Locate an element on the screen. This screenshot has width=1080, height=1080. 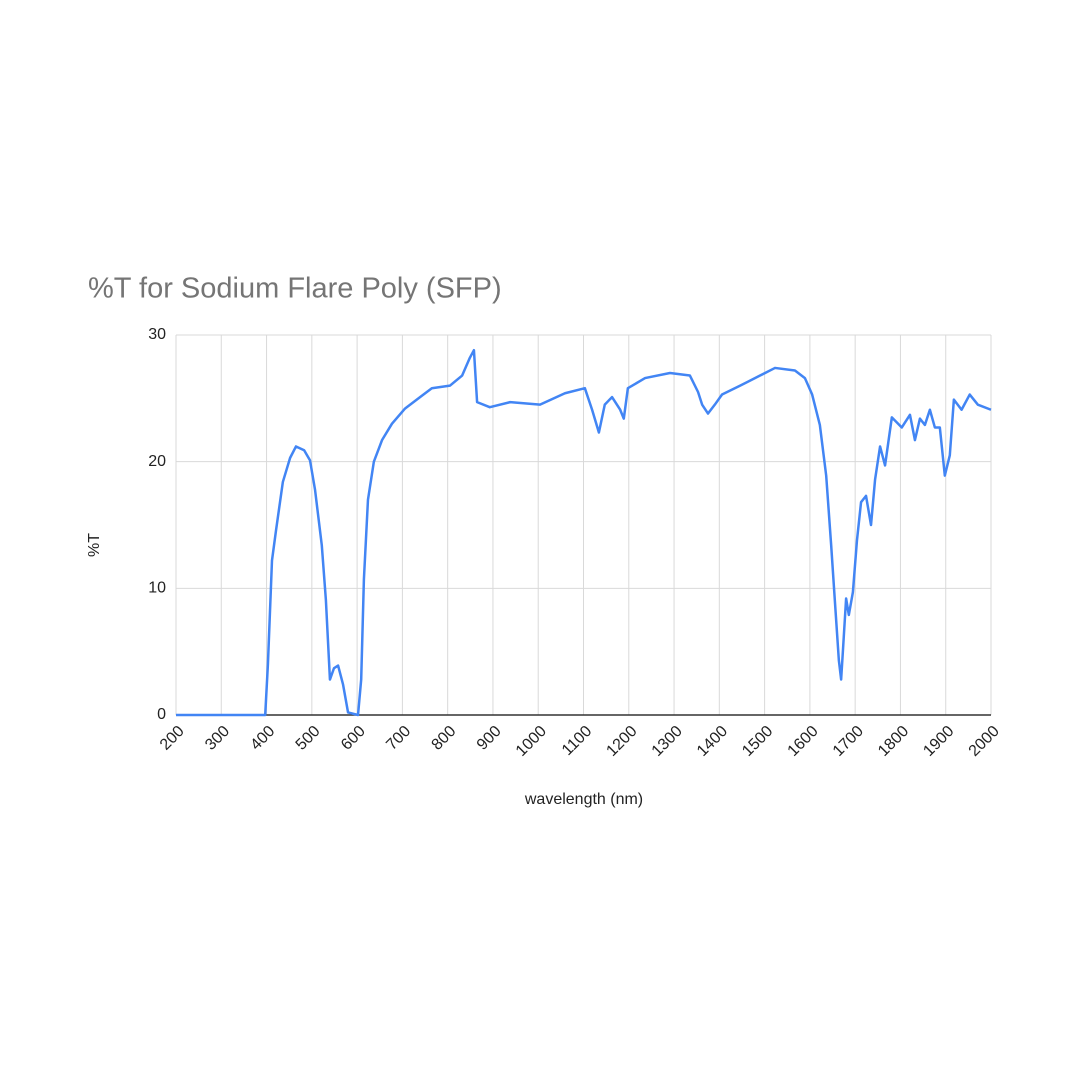
y-tick-label: 20 is located at coordinates (157, 461).